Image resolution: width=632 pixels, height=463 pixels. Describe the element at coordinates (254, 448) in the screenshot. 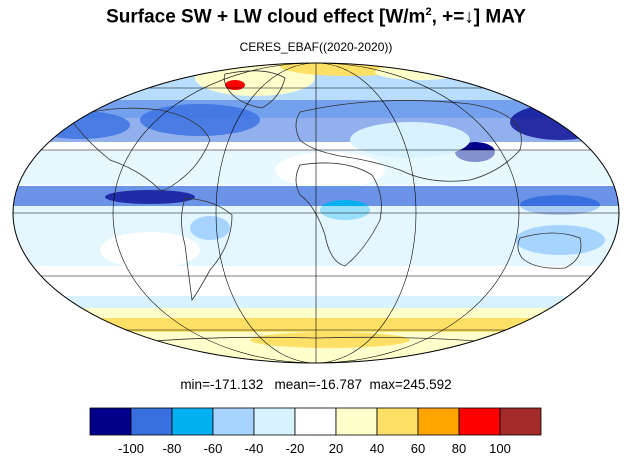

I see `colorbar-tick-label: -40` at that location.